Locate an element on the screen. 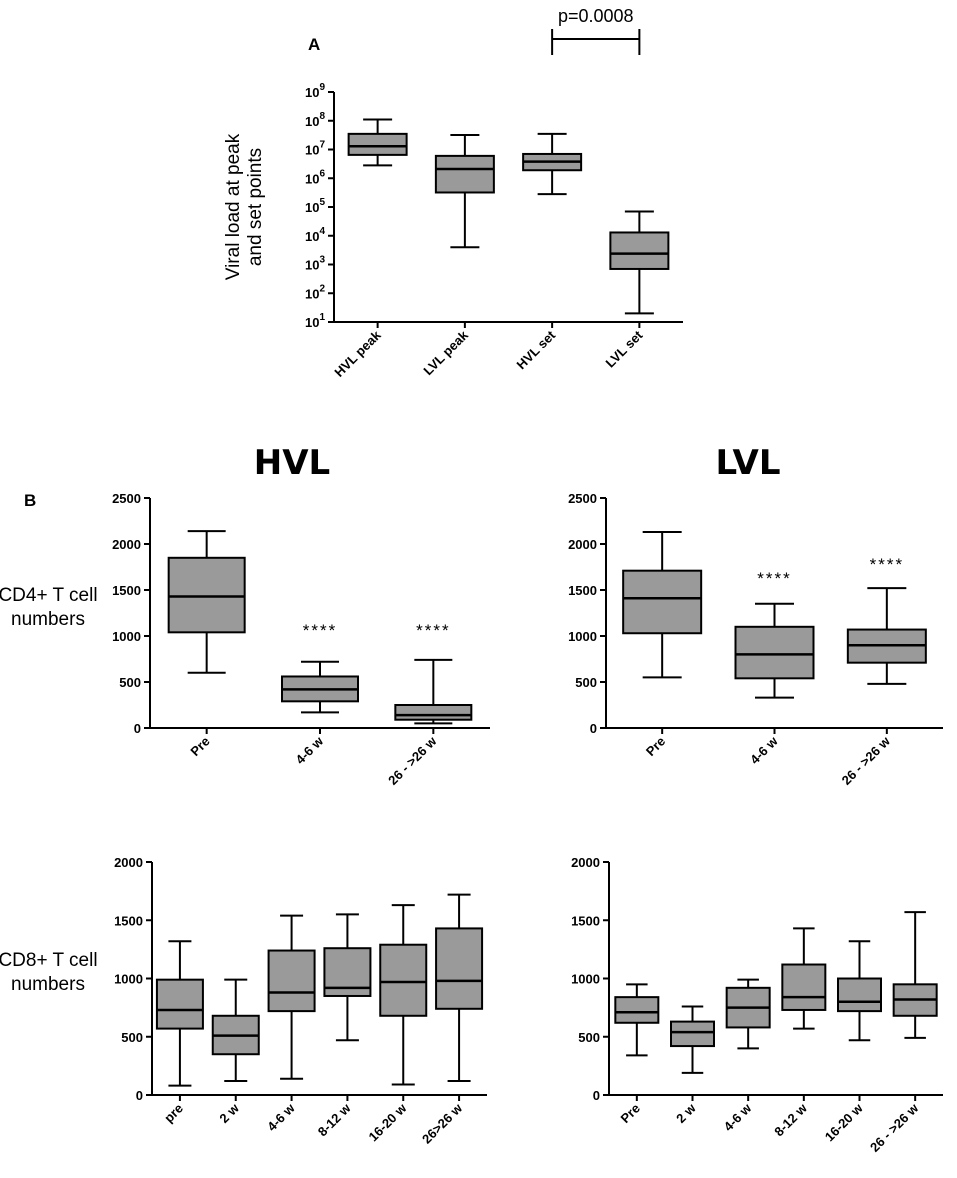 The image size is (957, 1178). x-tick-label: 26>26 w is located at coordinates (442, 1123).